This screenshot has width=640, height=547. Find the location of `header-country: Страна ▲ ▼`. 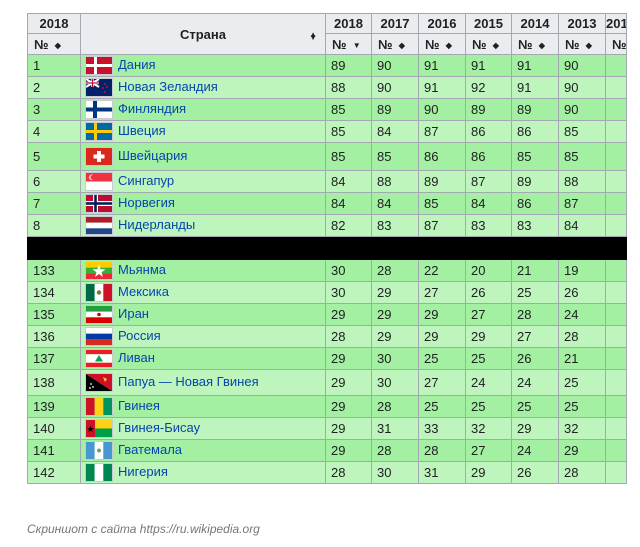

header-country: Страна ▲ ▼ is located at coordinates (203, 34).